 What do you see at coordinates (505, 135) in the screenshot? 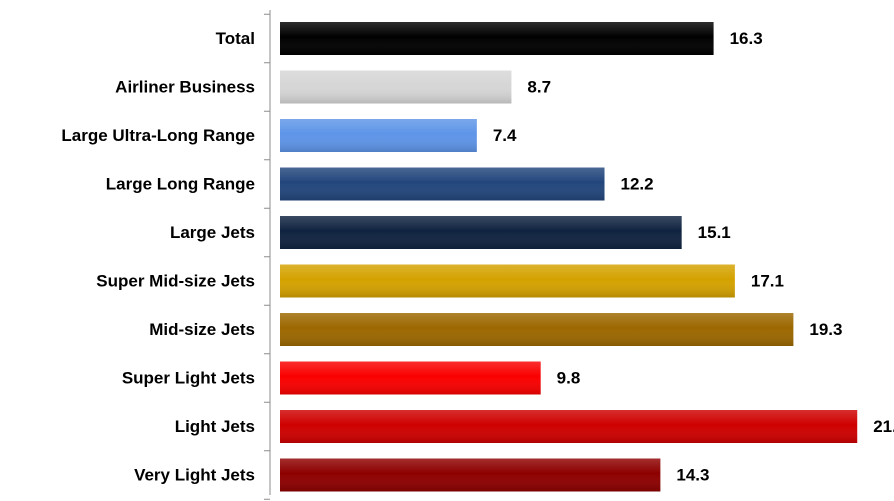
I see `value-label: 7.4` at bounding box center [505, 135].